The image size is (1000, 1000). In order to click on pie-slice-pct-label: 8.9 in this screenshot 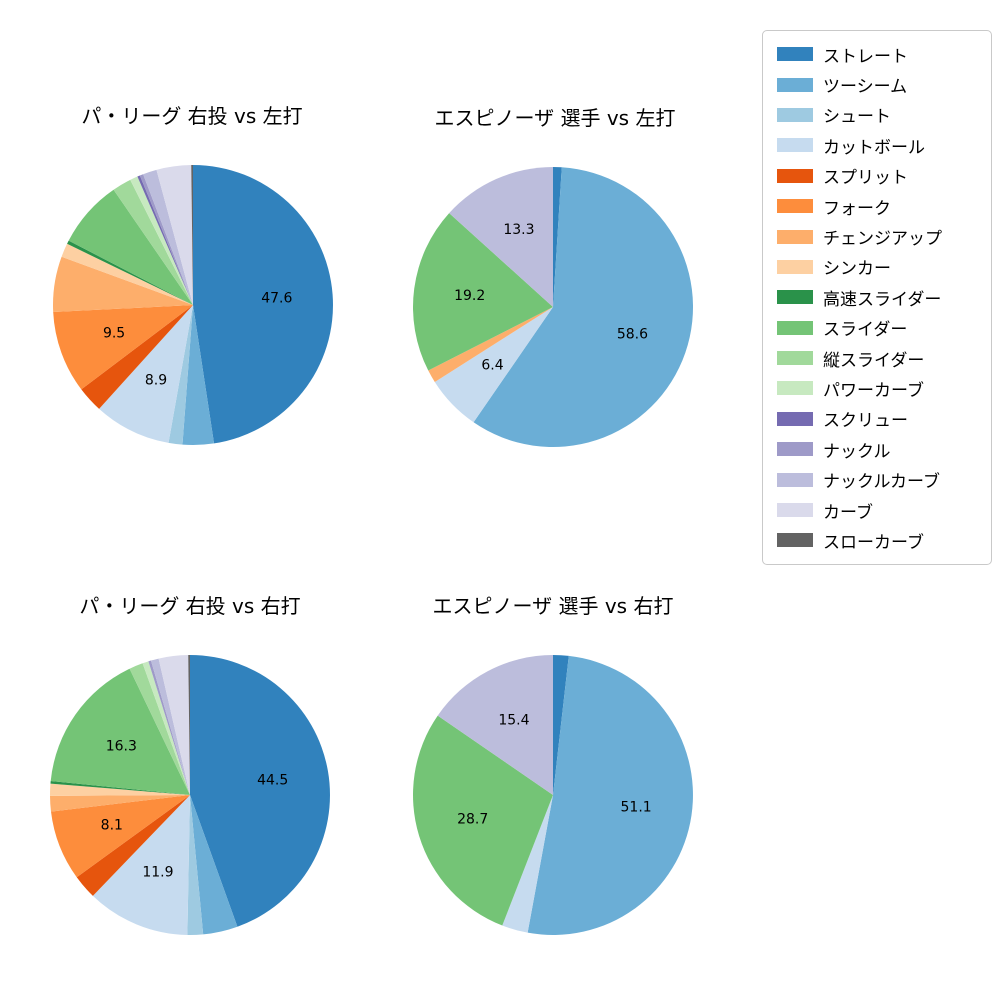, I will do `click(156, 380)`.